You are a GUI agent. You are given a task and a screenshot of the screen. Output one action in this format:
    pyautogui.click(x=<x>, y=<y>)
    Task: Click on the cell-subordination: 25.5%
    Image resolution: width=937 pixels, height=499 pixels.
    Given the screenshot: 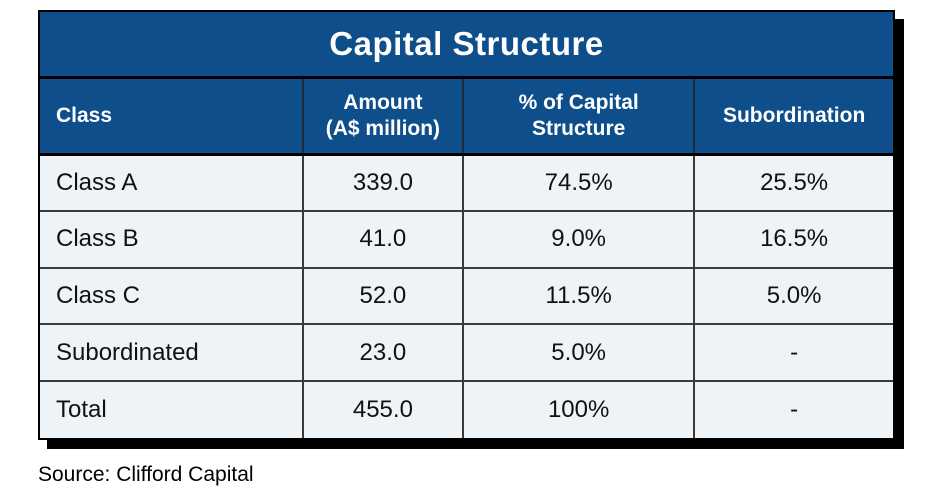 What is the action you would take?
    pyautogui.click(x=793, y=182)
    